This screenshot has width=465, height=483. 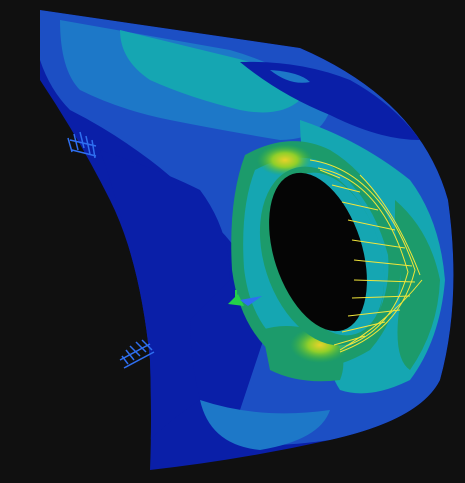 I want to click on fixed-support-bottom, so click(x=137, y=354).